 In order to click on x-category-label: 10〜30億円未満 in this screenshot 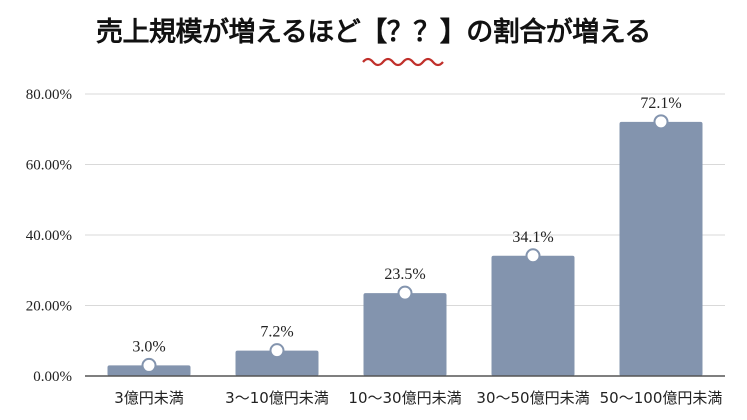, I will do `click(404, 398)`.